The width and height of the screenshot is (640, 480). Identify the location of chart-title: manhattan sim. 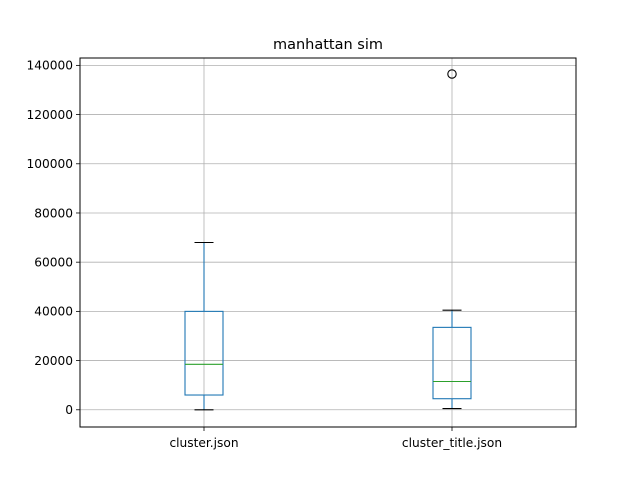
(328, 45).